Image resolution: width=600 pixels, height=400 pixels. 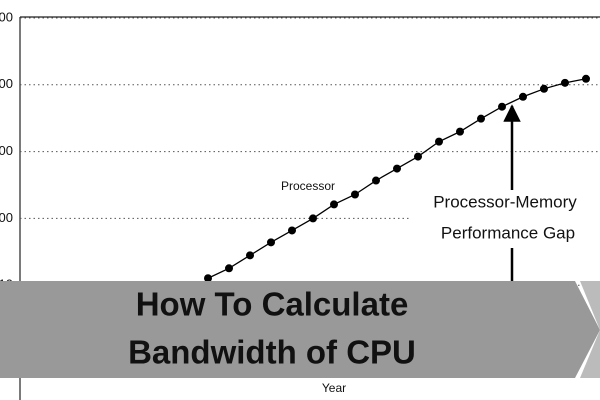 I want to click on y-tick-label: 10000, so click(x=6, y=83).